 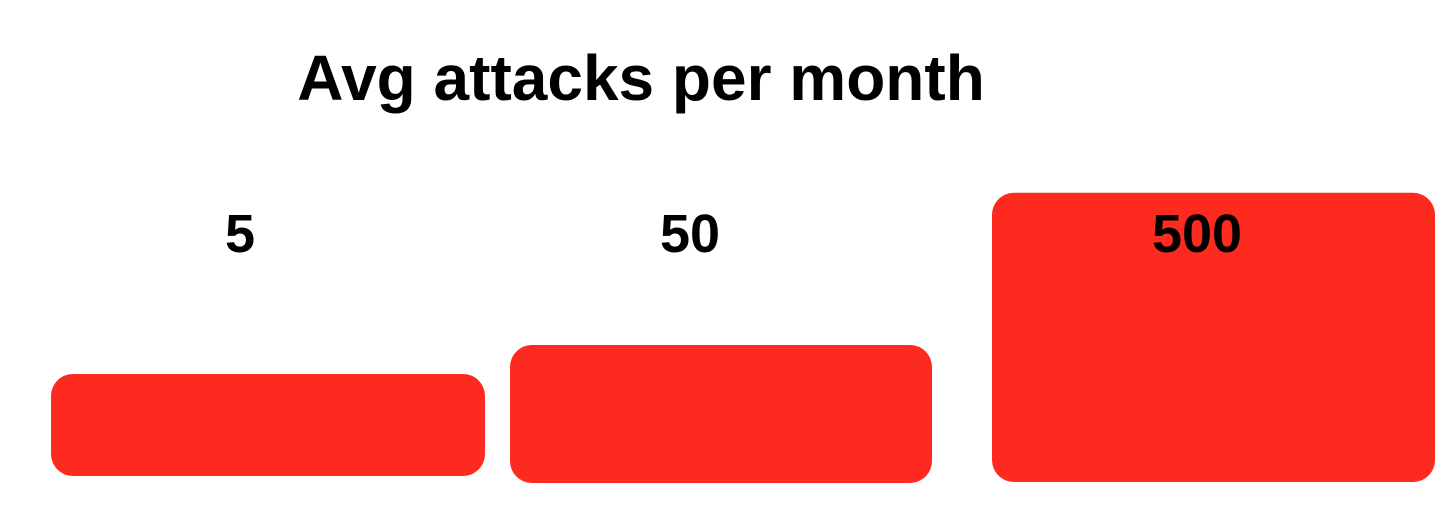 What do you see at coordinates (690, 234) in the screenshot?
I see `value-label-2: 50` at bounding box center [690, 234].